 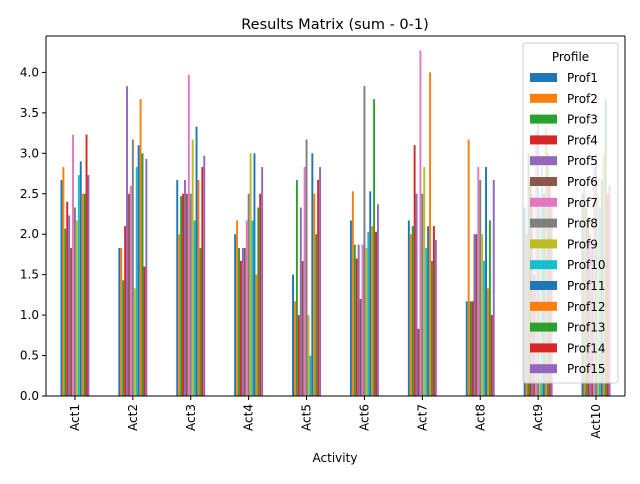 What do you see at coordinates (29, 396) in the screenshot?
I see `y-tick-label: 0.0` at bounding box center [29, 396].